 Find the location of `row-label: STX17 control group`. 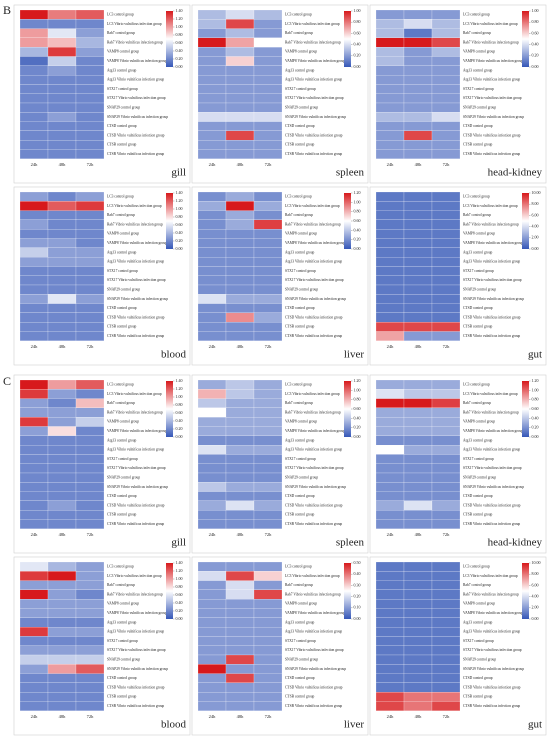

row-label: STX17 control group is located at coordinates (478, 89).